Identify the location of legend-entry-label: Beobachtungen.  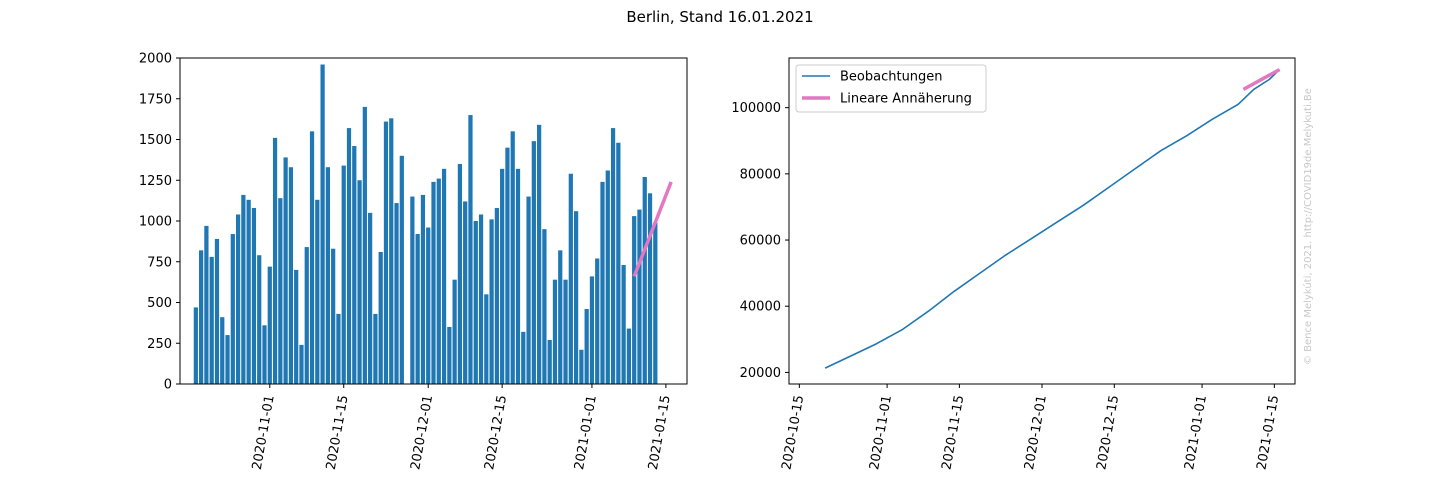
(891, 77).